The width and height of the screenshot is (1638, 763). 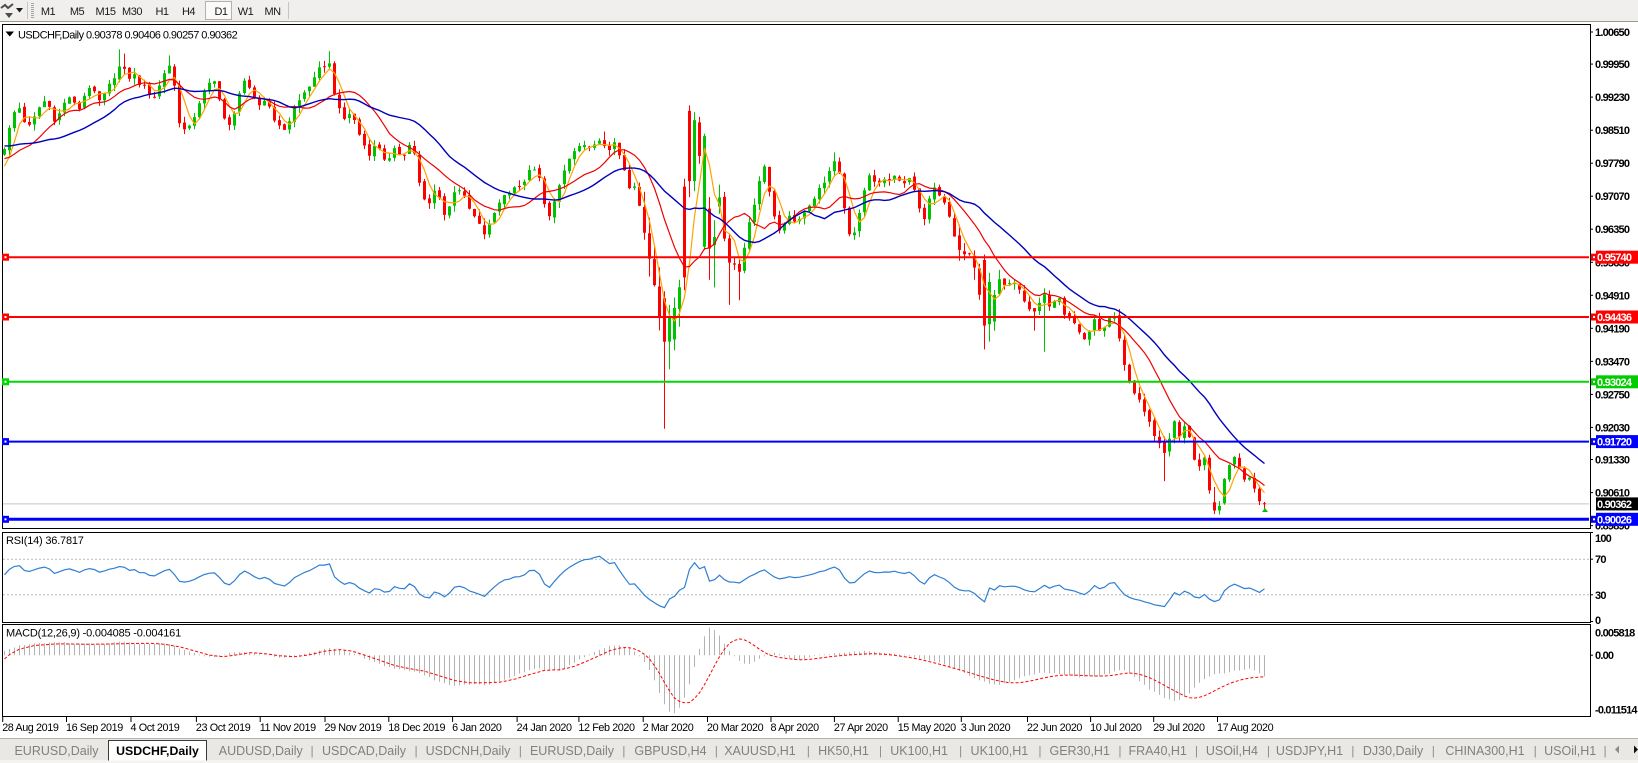 I want to click on svg-text: 100, so click(x=1603, y=539).